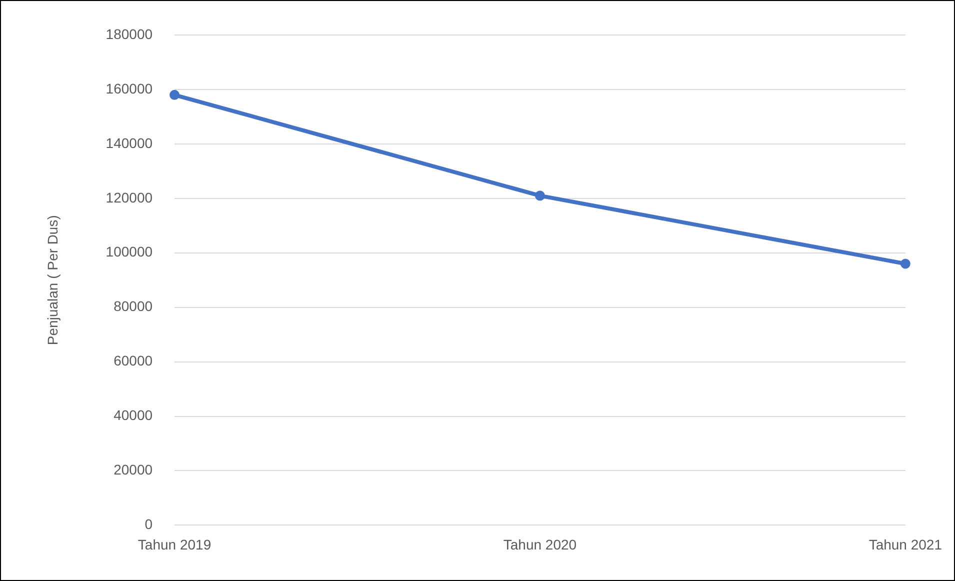 The image size is (955, 581). What do you see at coordinates (129, 88) in the screenshot?
I see `y-tick-label: 160000` at bounding box center [129, 88].